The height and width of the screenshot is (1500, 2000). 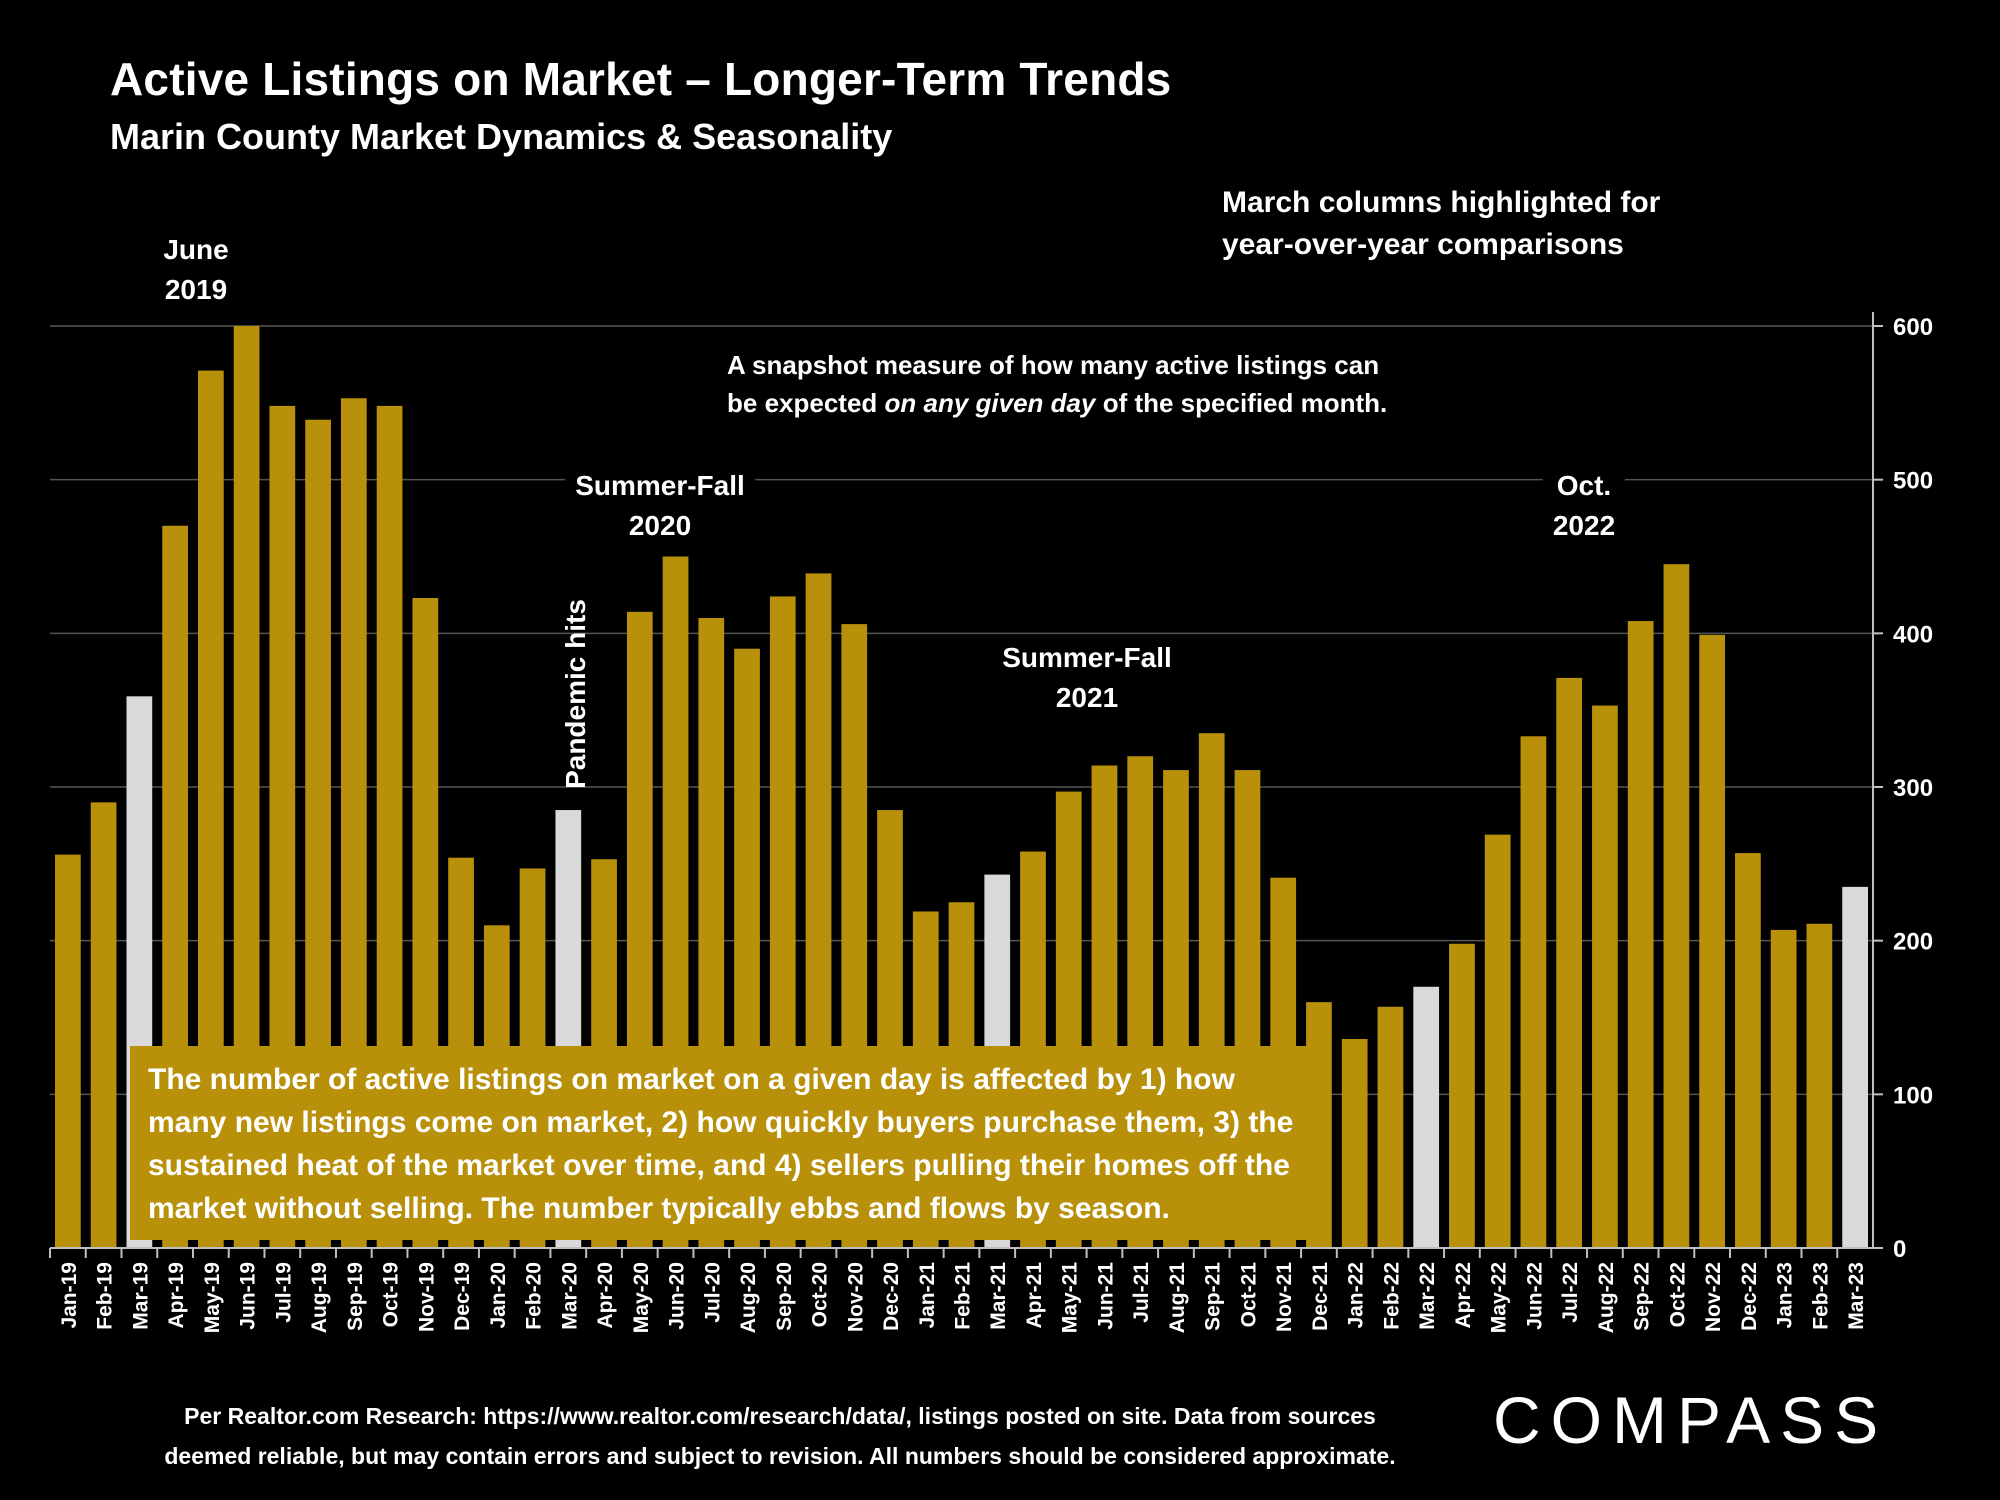 What do you see at coordinates (998, 1296) in the screenshot?
I see `x-tick-label: Mar-21` at bounding box center [998, 1296].